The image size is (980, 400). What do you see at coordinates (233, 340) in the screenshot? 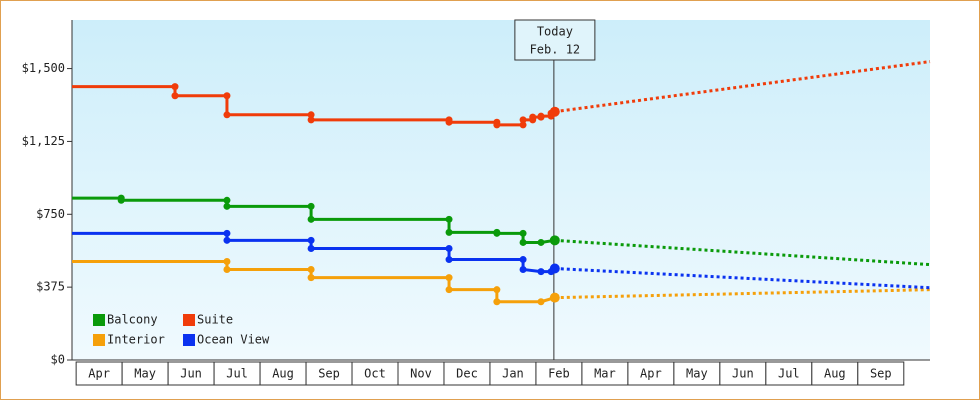
I see `legend-label: Ocean View` at bounding box center [233, 340].